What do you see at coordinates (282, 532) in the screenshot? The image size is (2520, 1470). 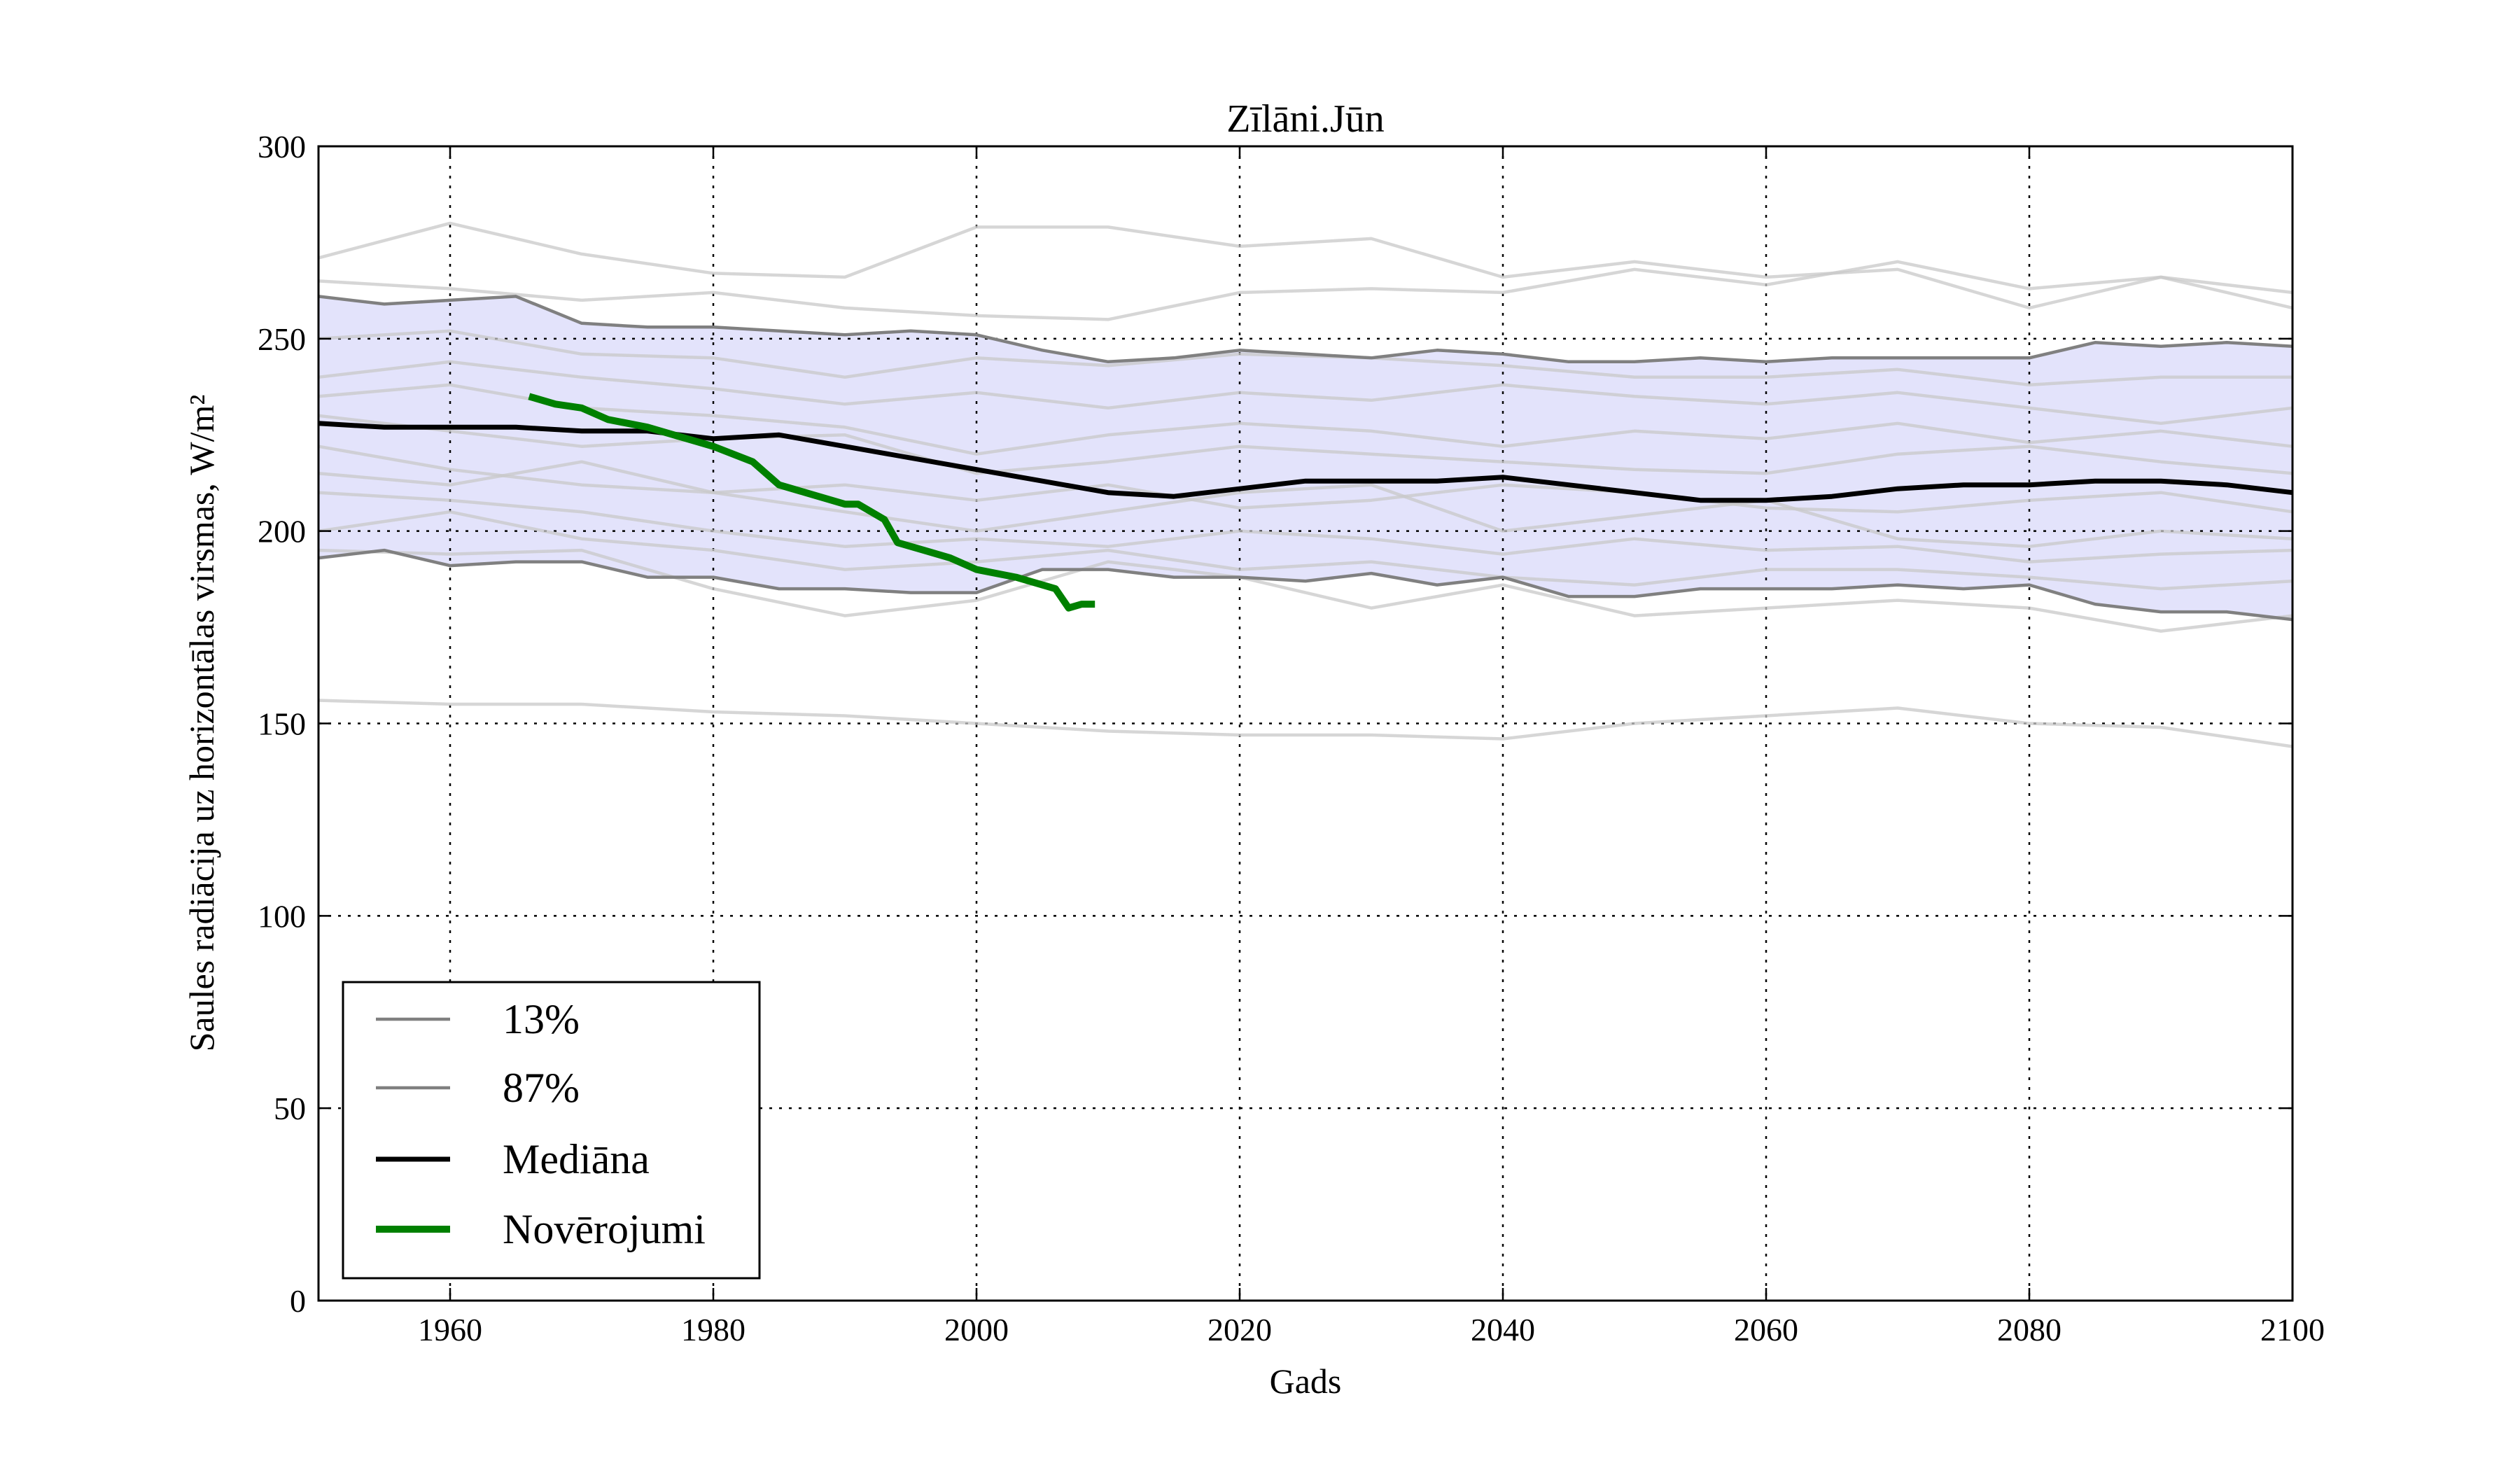 I see `y-tick-label: 200` at bounding box center [282, 532].